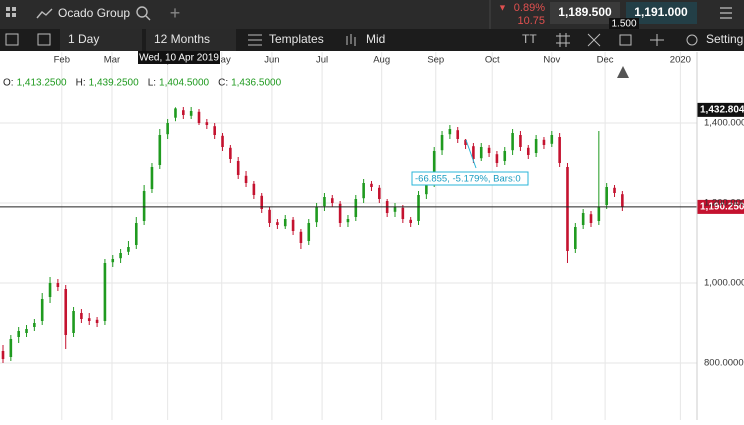  Describe the element at coordinates (255, 40) in the screenshot. I see `templates-icon` at that location.